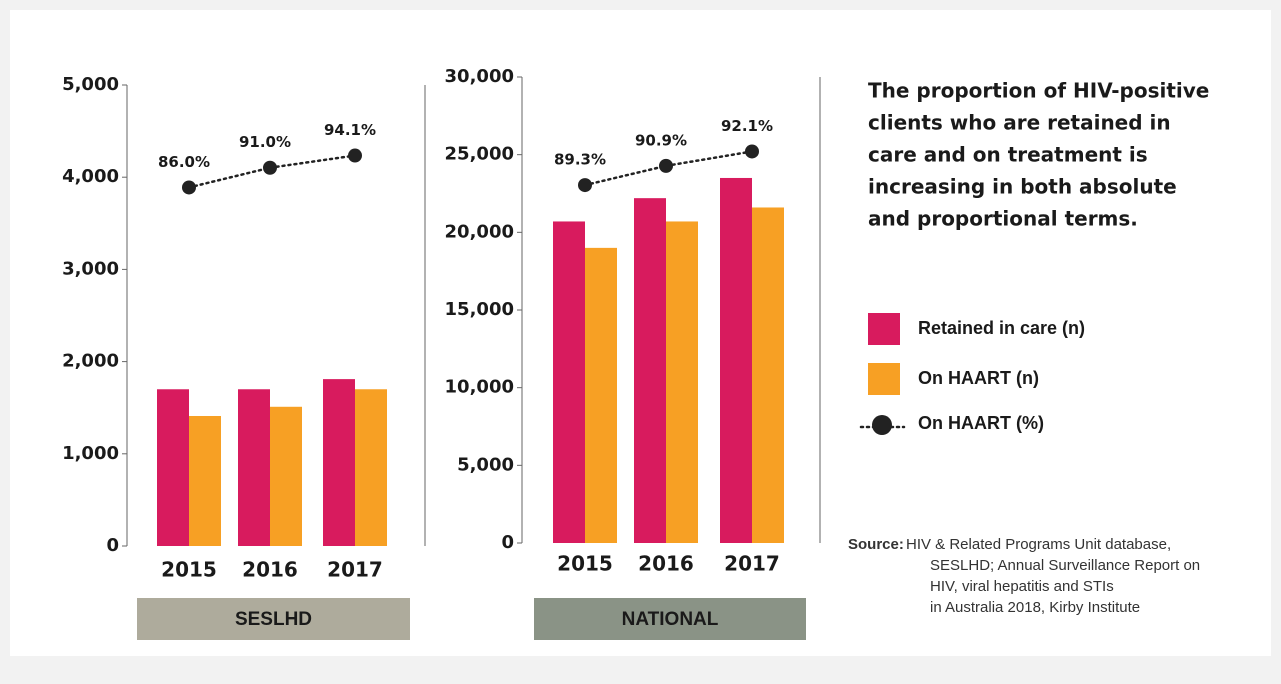 This screenshot has width=1281, height=684. What do you see at coordinates (184, 162) in the screenshot?
I see `data-label: 86.0%` at bounding box center [184, 162].